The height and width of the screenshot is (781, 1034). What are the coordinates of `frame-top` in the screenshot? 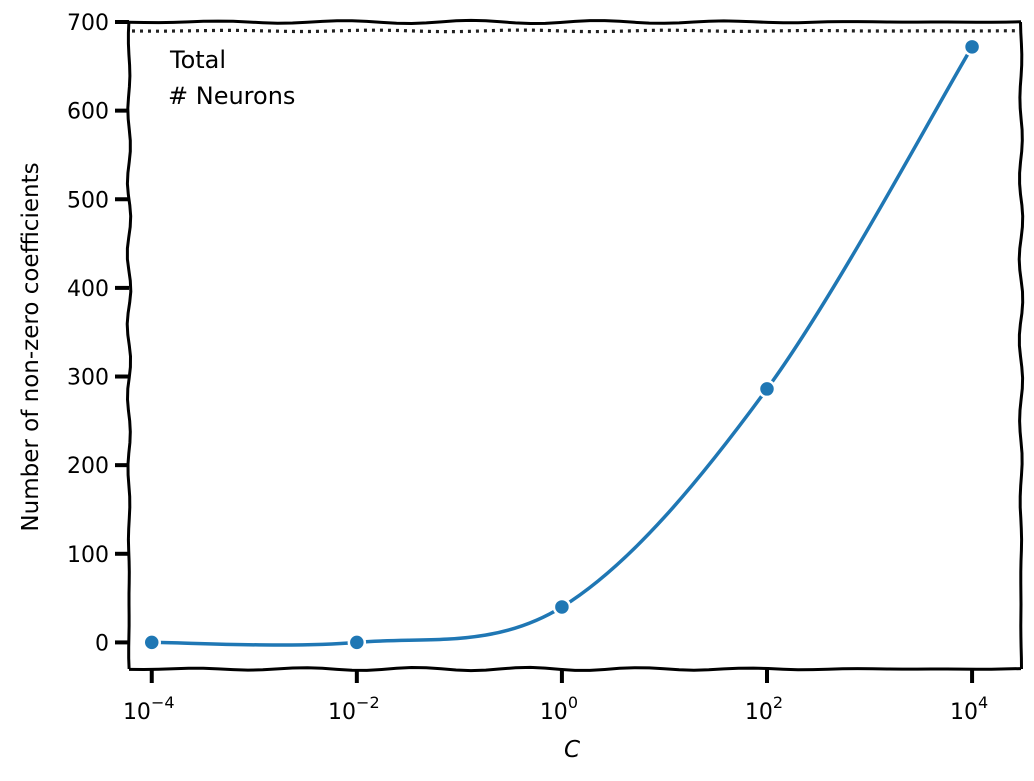 It's located at (575, 22).